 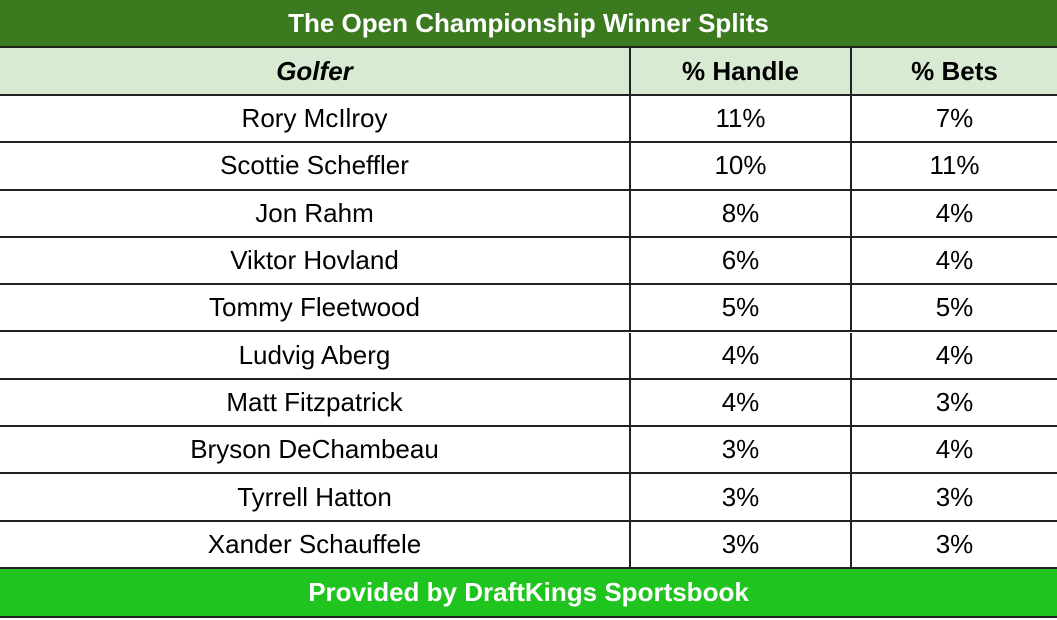 What do you see at coordinates (315, 261) in the screenshot?
I see `golfer-name: Viktor Hovland` at bounding box center [315, 261].